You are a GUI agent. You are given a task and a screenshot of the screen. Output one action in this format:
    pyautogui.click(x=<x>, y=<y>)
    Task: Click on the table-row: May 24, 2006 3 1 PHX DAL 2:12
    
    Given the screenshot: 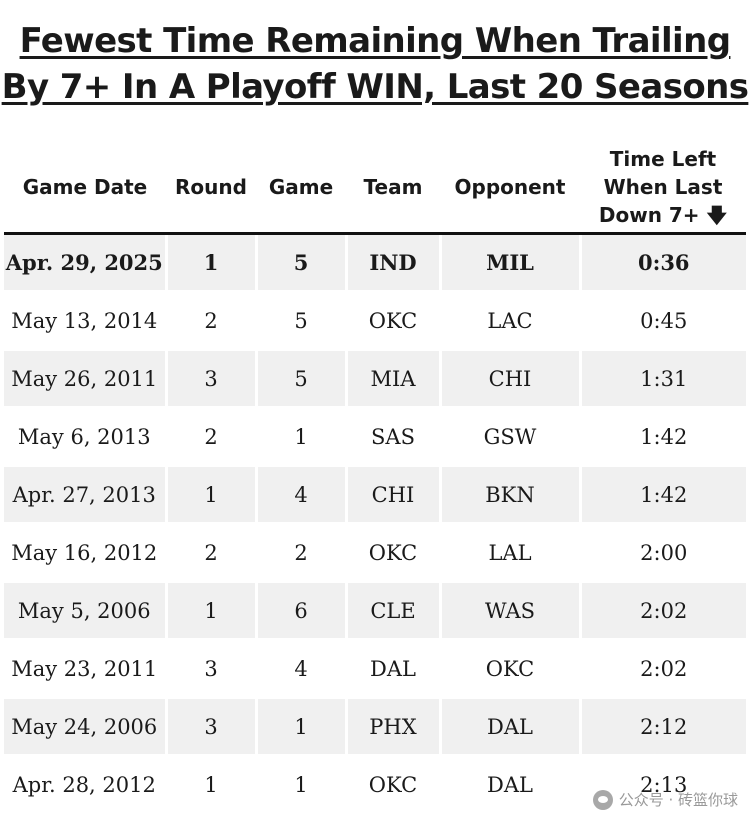 What is the action you would take?
    pyautogui.click(x=375, y=726)
    